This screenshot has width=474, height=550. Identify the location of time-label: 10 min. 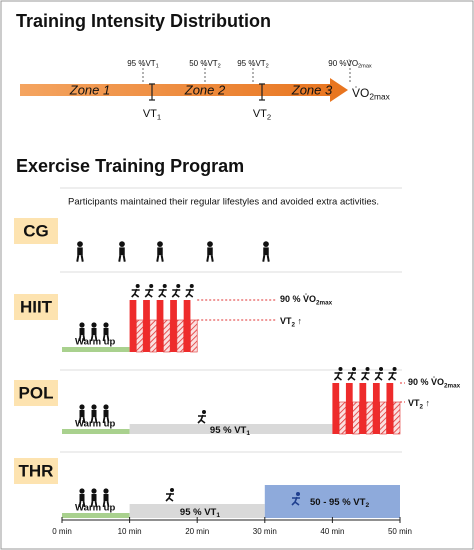
(130, 531).